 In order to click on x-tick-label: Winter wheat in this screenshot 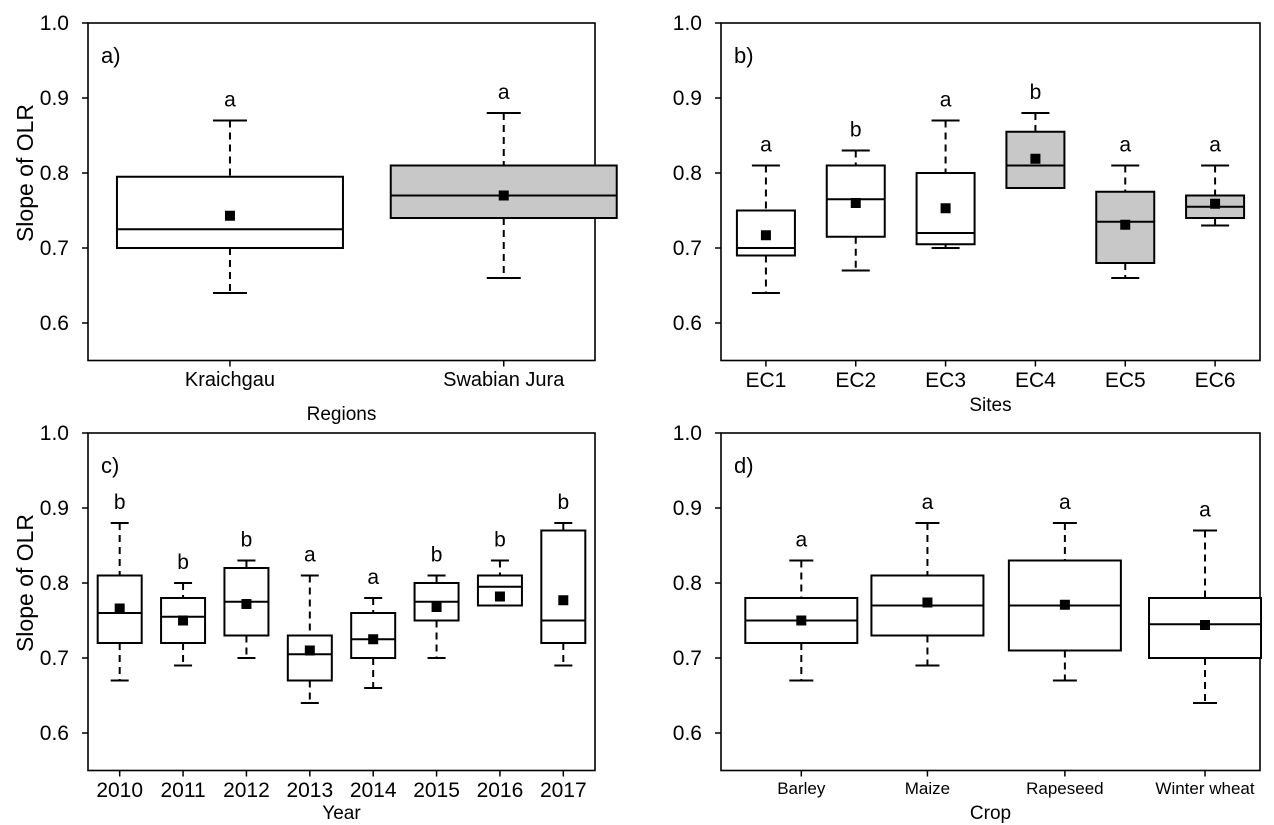, I will do `click(1204, 788)`.